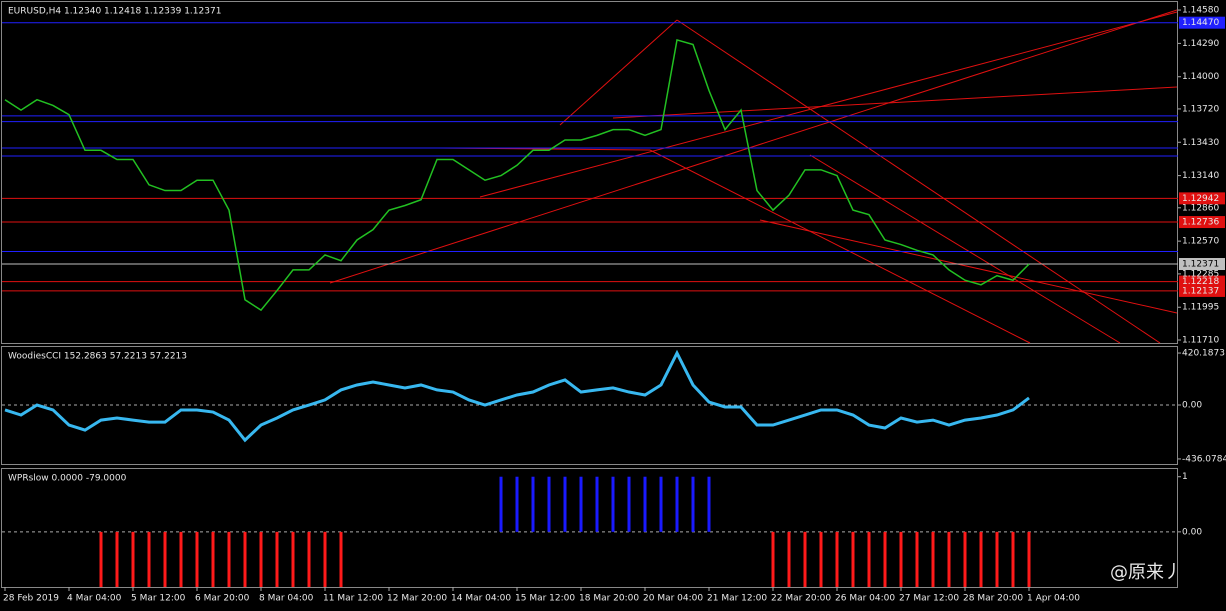  I want to click on level-label: 1.12942, so click(1200, 199).